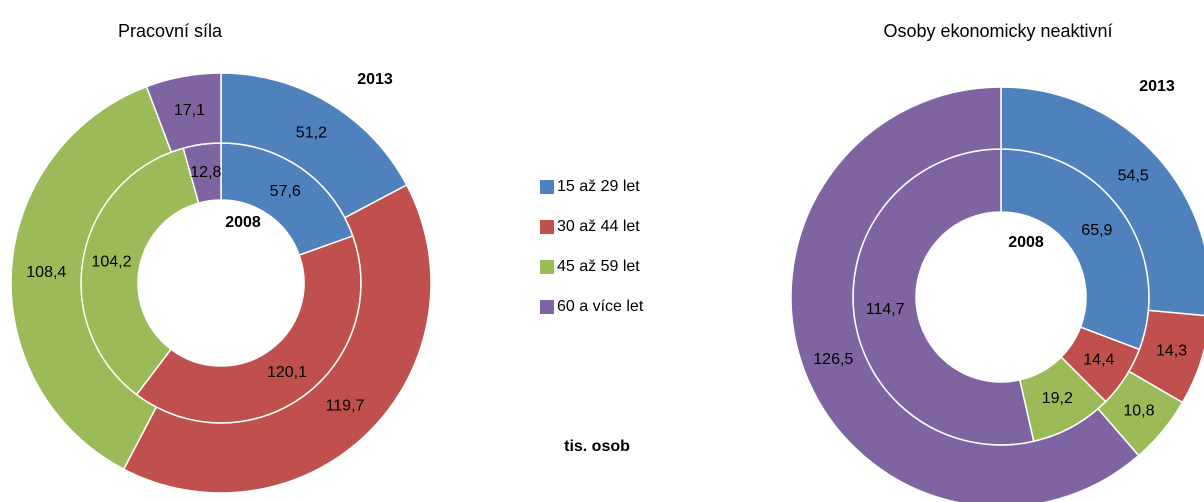  What do you see at coordinates (598, 186) in the screenshot?
I see `legend-label: 15 až 29 let` at bounding box center [598, 186].